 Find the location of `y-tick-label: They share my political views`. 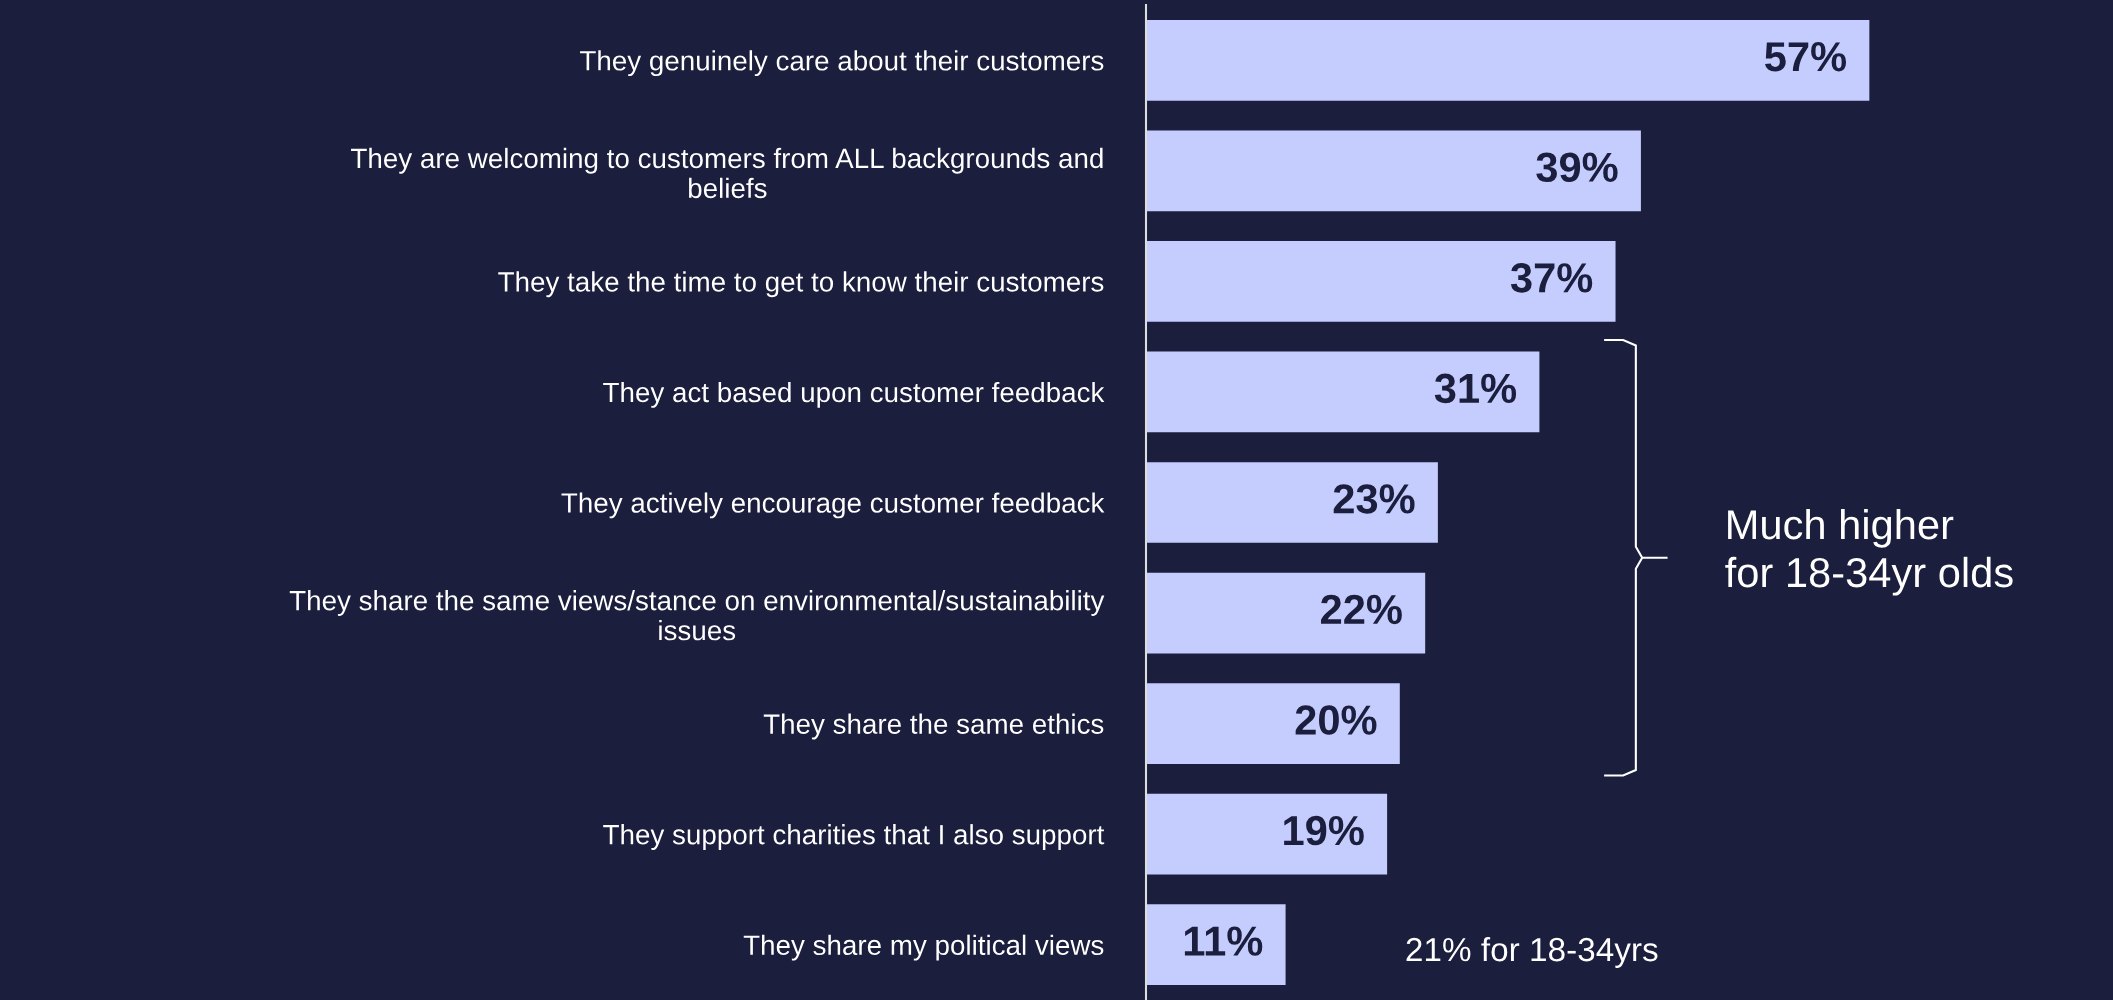

y-tick-label: They share my political views is located at coordinates (923, 947).